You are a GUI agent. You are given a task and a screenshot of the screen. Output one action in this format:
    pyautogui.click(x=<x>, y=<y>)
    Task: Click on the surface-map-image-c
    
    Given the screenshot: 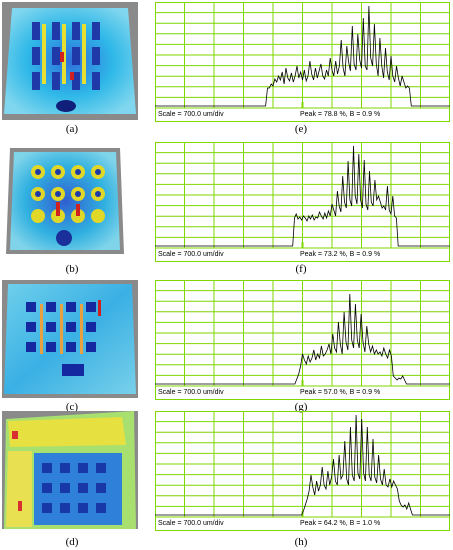 What is the action you would take?
    pyautogui.click(x=70, y=339)
    